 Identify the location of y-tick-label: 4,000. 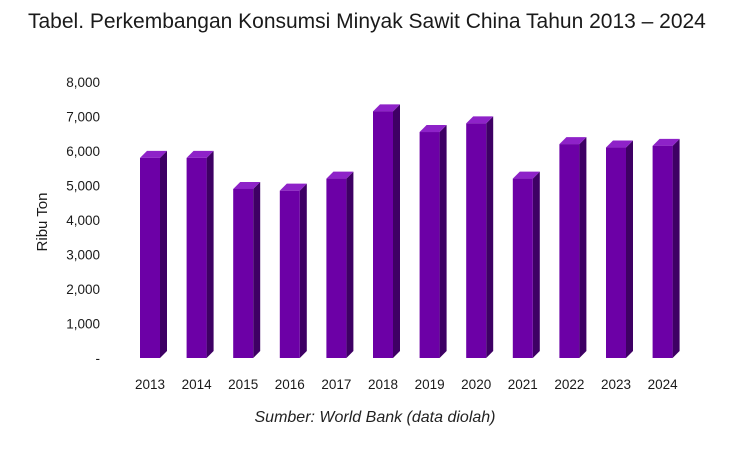
(83, 220).